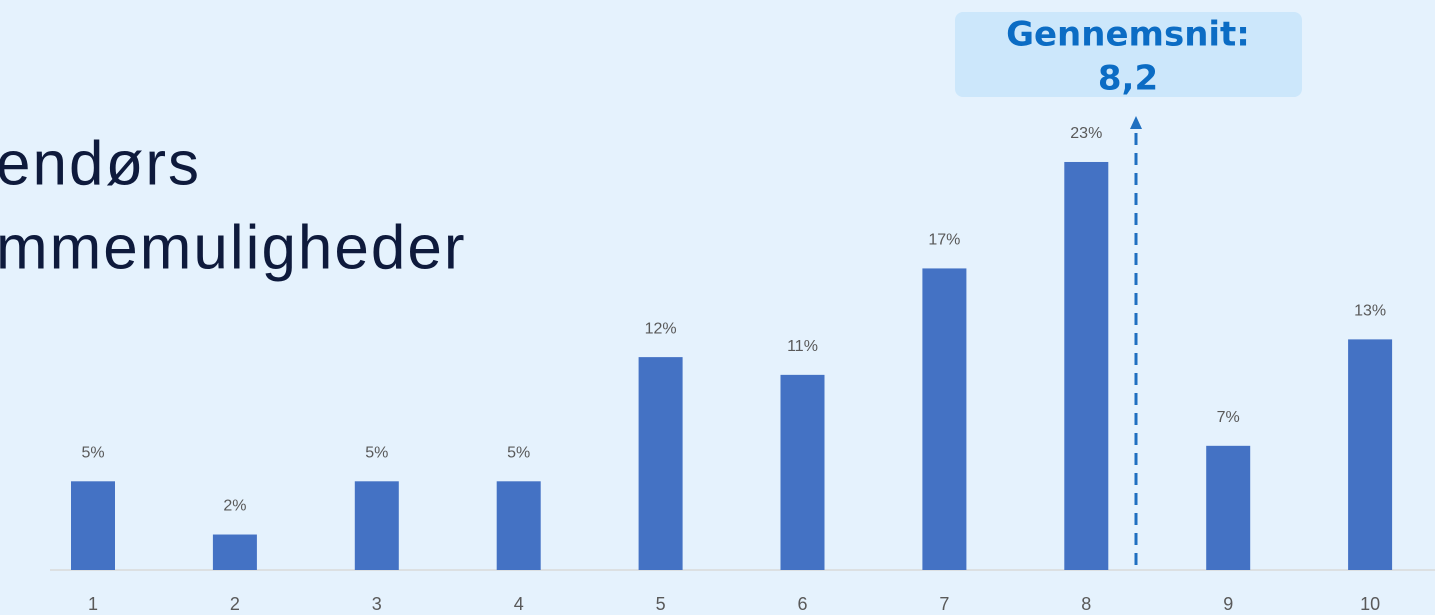 The height and width of the screenshot is (615, 1435). Describe the element at coordinates (1086, 604) in the screenshot. I see `x-tick-label: 8` at that location.